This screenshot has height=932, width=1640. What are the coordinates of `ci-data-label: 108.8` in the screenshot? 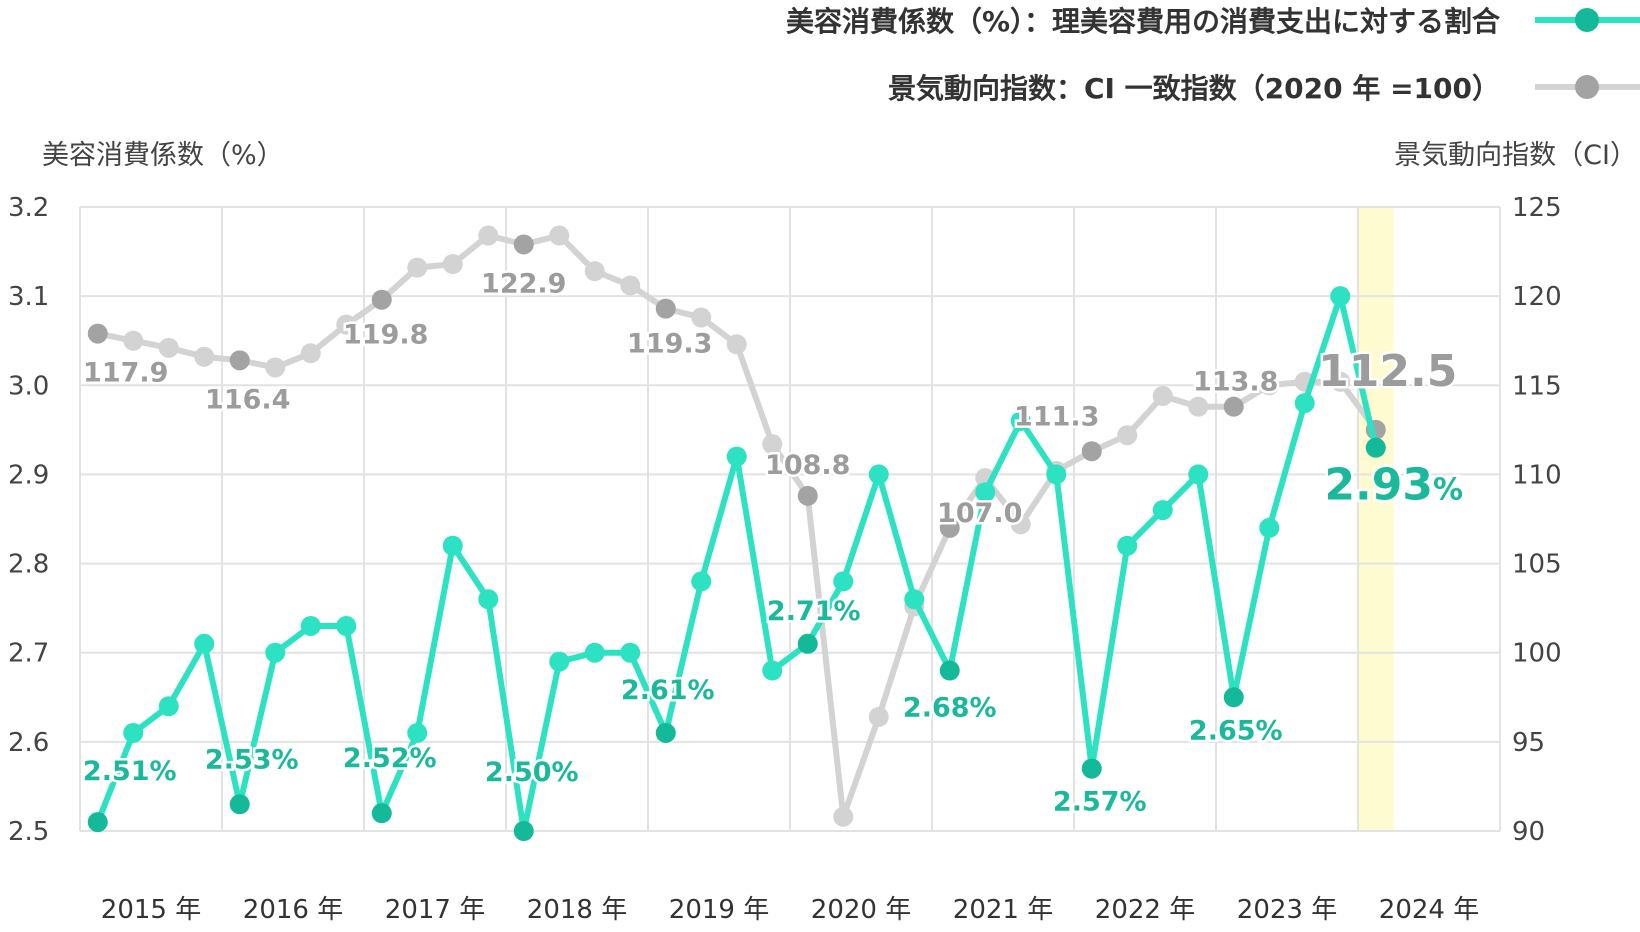 It's located at (807, 465).